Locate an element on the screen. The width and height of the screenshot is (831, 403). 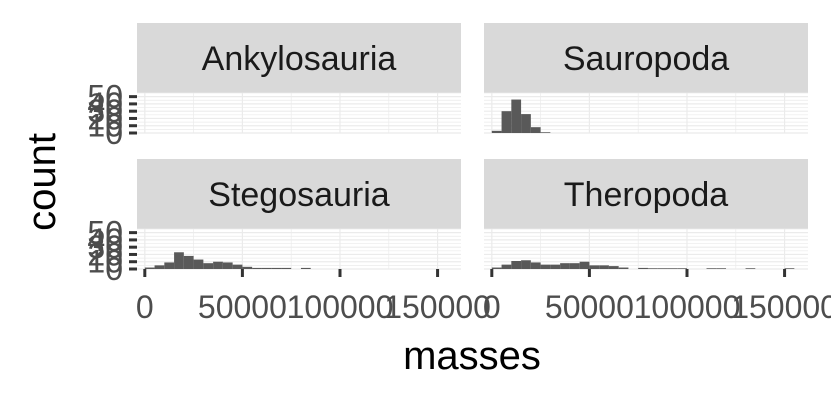
facet-theropoda: Theropoda is located at coordinates (646, 214).